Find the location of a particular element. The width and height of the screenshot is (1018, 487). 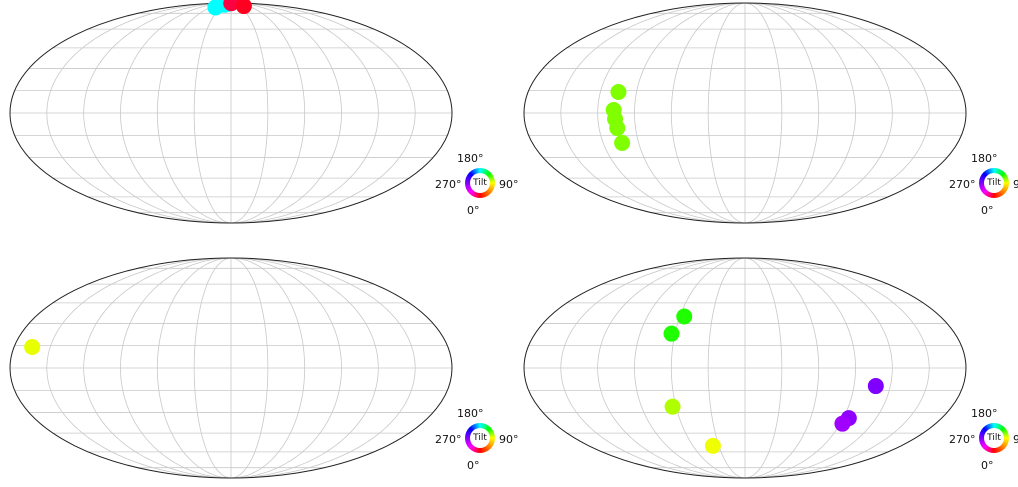

tilt-legend-bottom-right: 180° 270° Tilt 90° 0° is located at coordinates (983, 447).